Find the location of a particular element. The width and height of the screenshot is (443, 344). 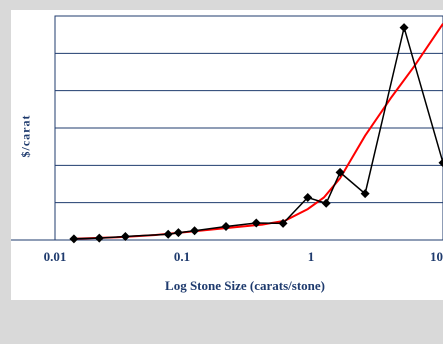

y-axis-label: $/carat is located at coordinates (26, 136).